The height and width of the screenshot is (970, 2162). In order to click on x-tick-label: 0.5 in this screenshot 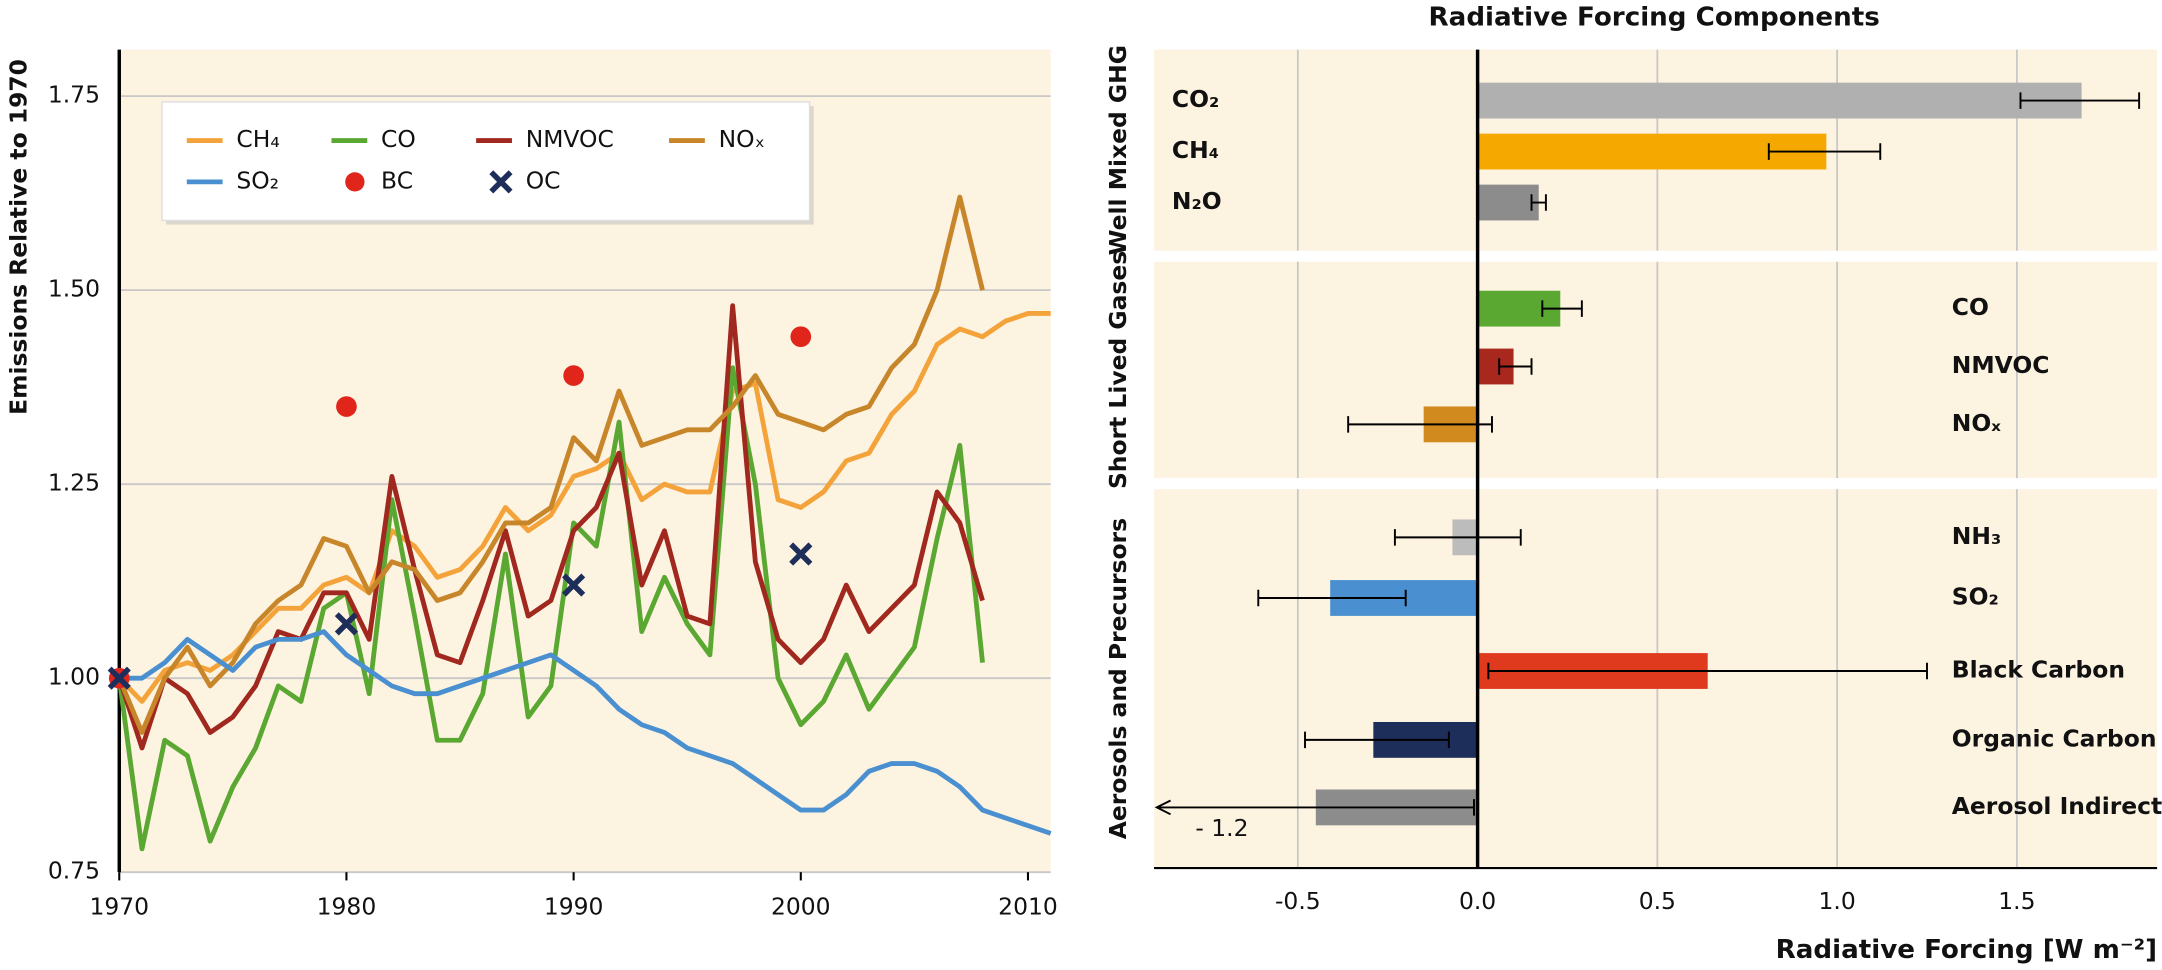, I will do `click(1657, 901)`.